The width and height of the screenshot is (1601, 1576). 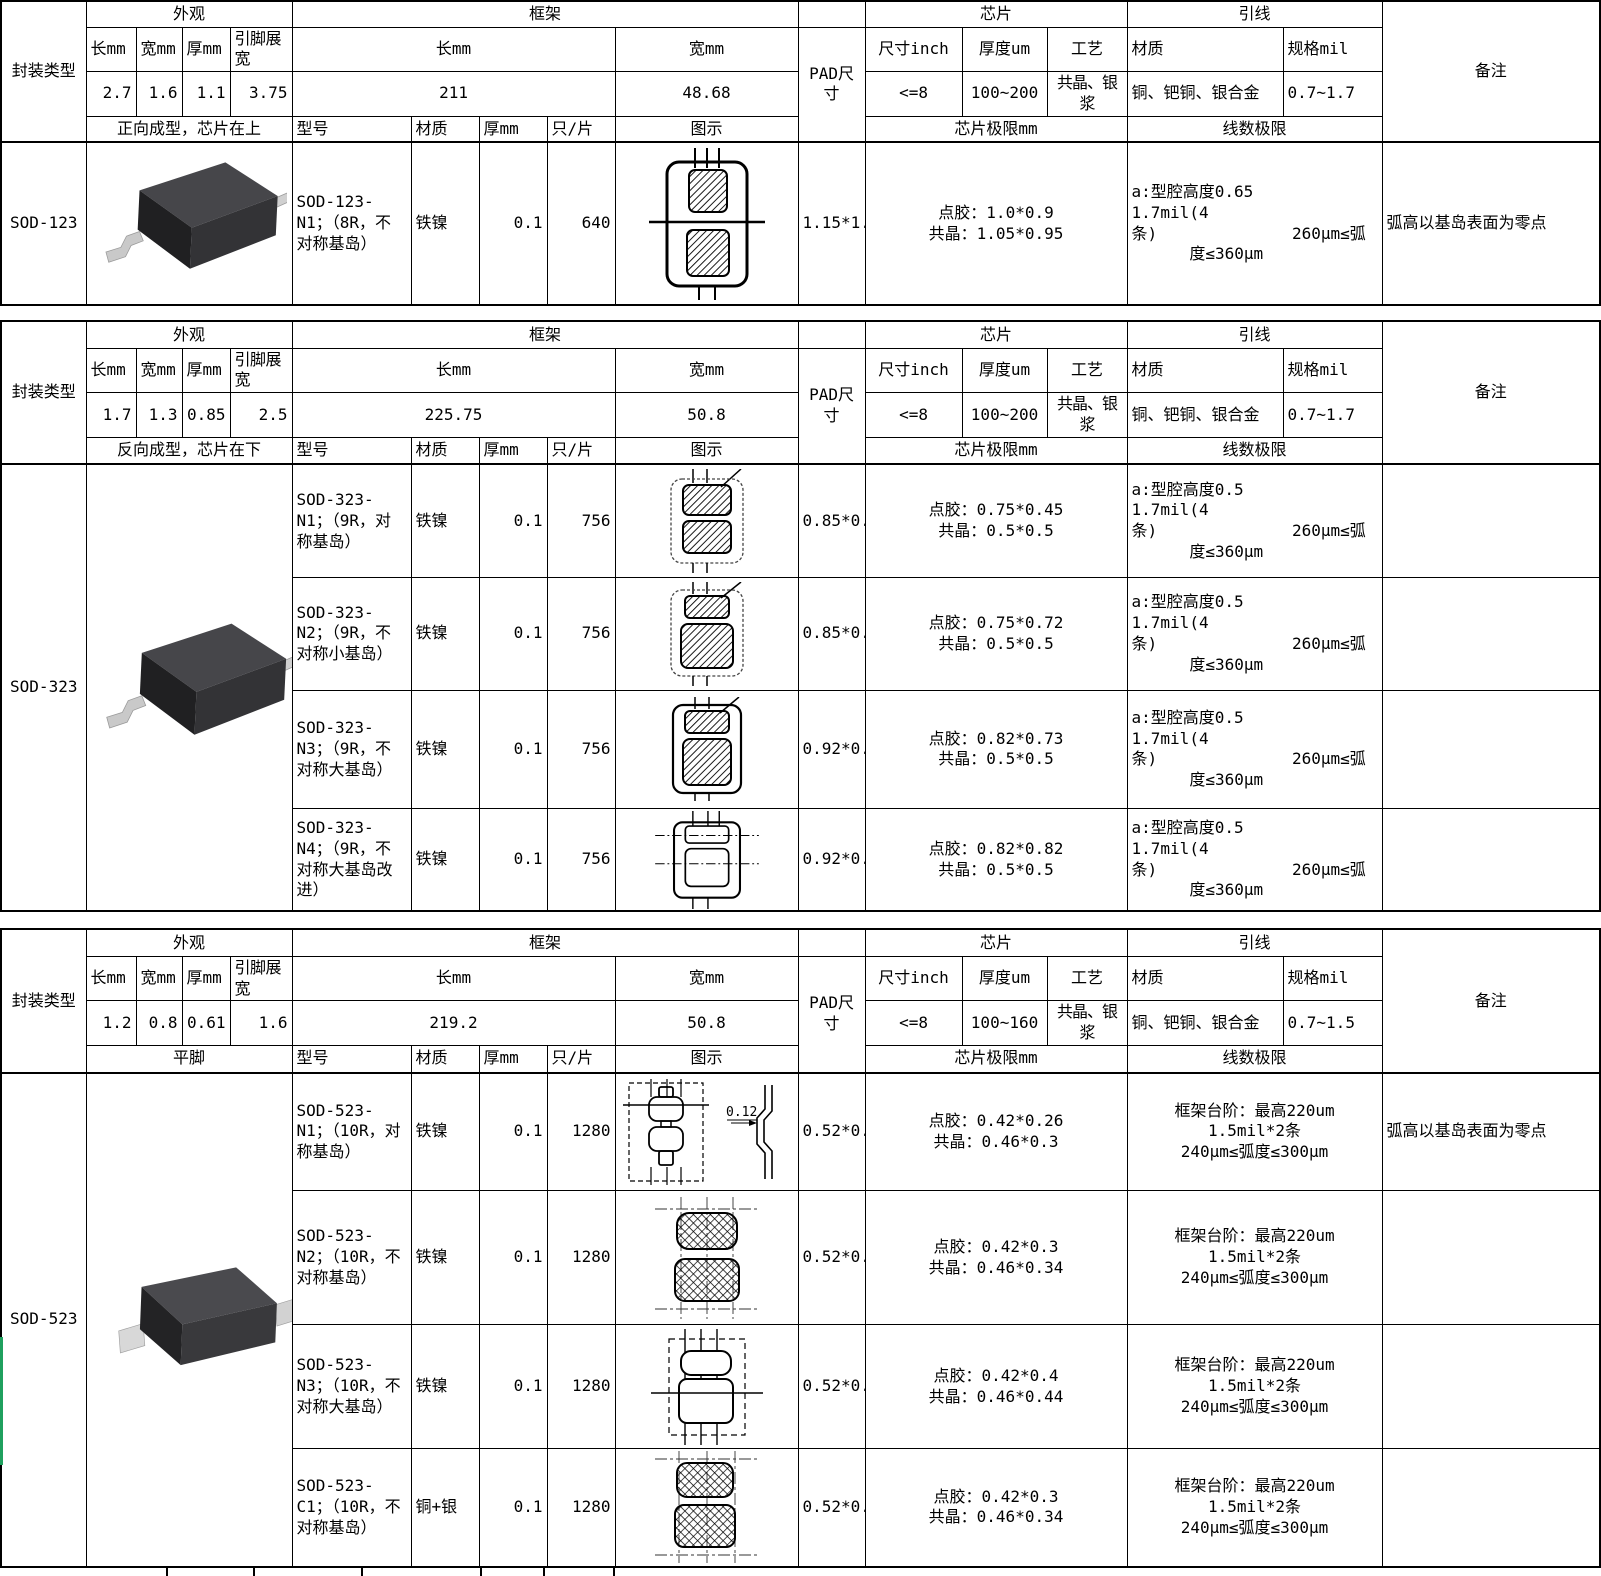 What do you see at coordinates (1205, 94) in the screenshot?
I see `wire-material-value: 铜、钯铜、银合金` at bounding box center [1205, 94].